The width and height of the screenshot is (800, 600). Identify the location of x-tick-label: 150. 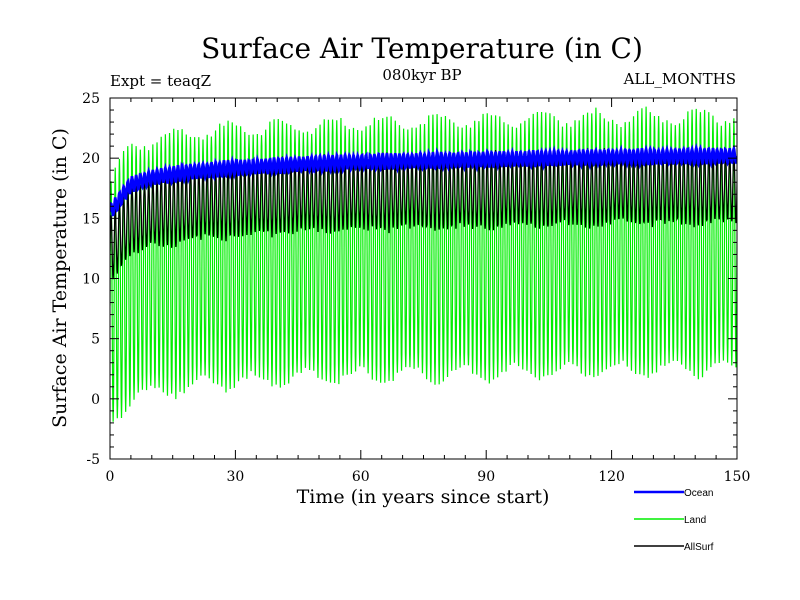
(737, 477).